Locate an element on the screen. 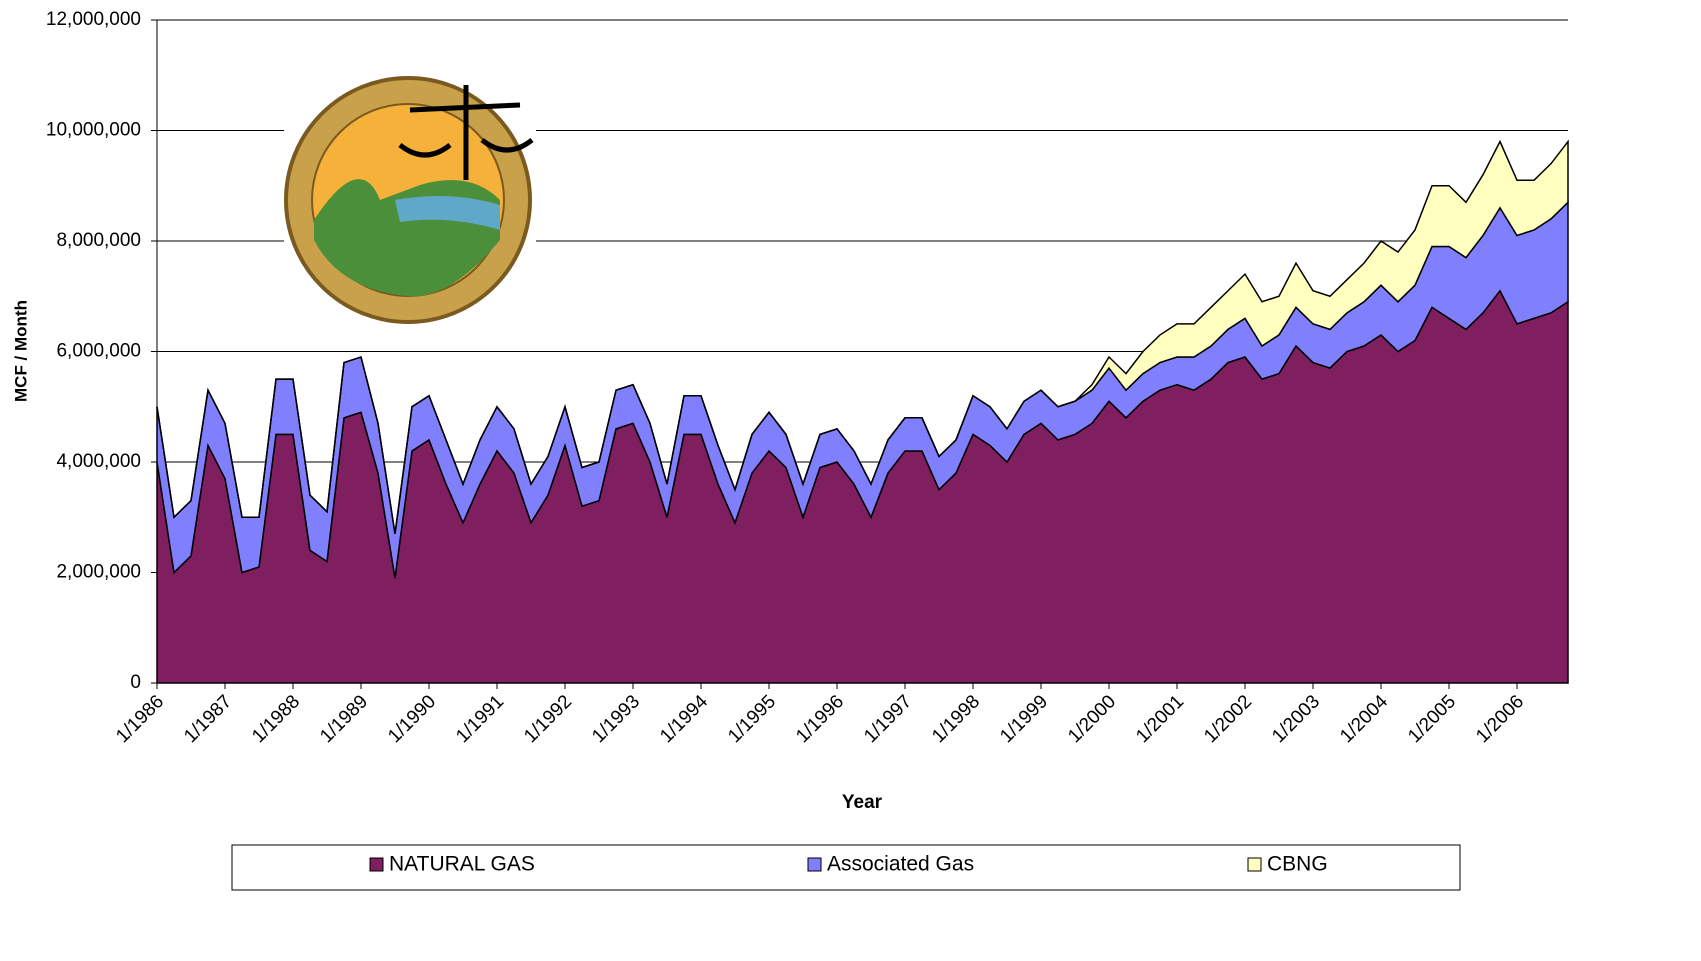  y-tick-label: 0 is located at coordinates (135, 682).